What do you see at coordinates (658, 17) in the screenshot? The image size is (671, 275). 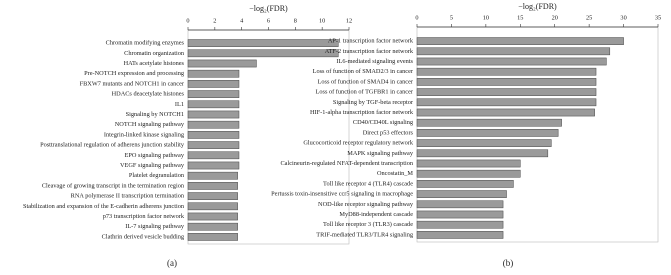 I see `x-tick-label: 35` at bounding box center [658, 17].